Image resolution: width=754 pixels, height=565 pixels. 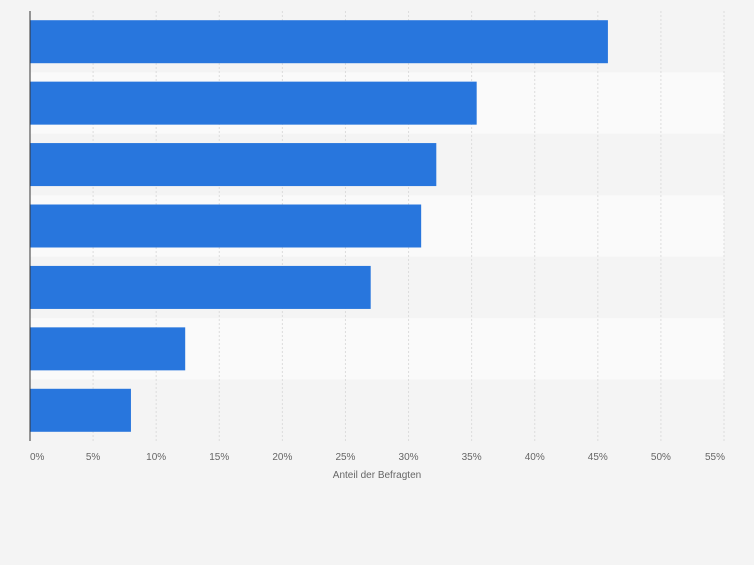 What do you see at coordinates (377, 457) in the screenshot?
I see `x-tick-labels: 0% 5% 10% 15% 20% 25% 30% 35% 40% 45% 50% 55%` at bounding box center [377, 457].